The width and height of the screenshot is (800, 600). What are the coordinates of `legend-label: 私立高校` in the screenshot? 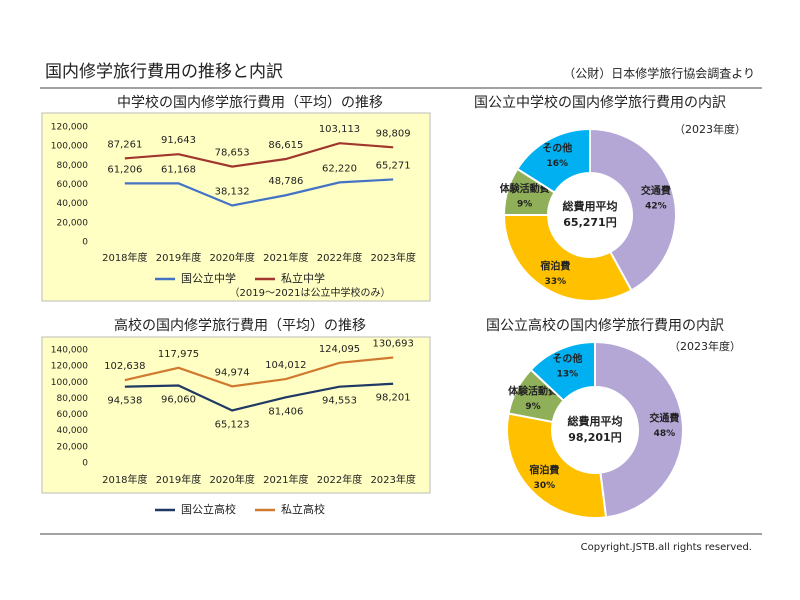 It's located at (303, 509).